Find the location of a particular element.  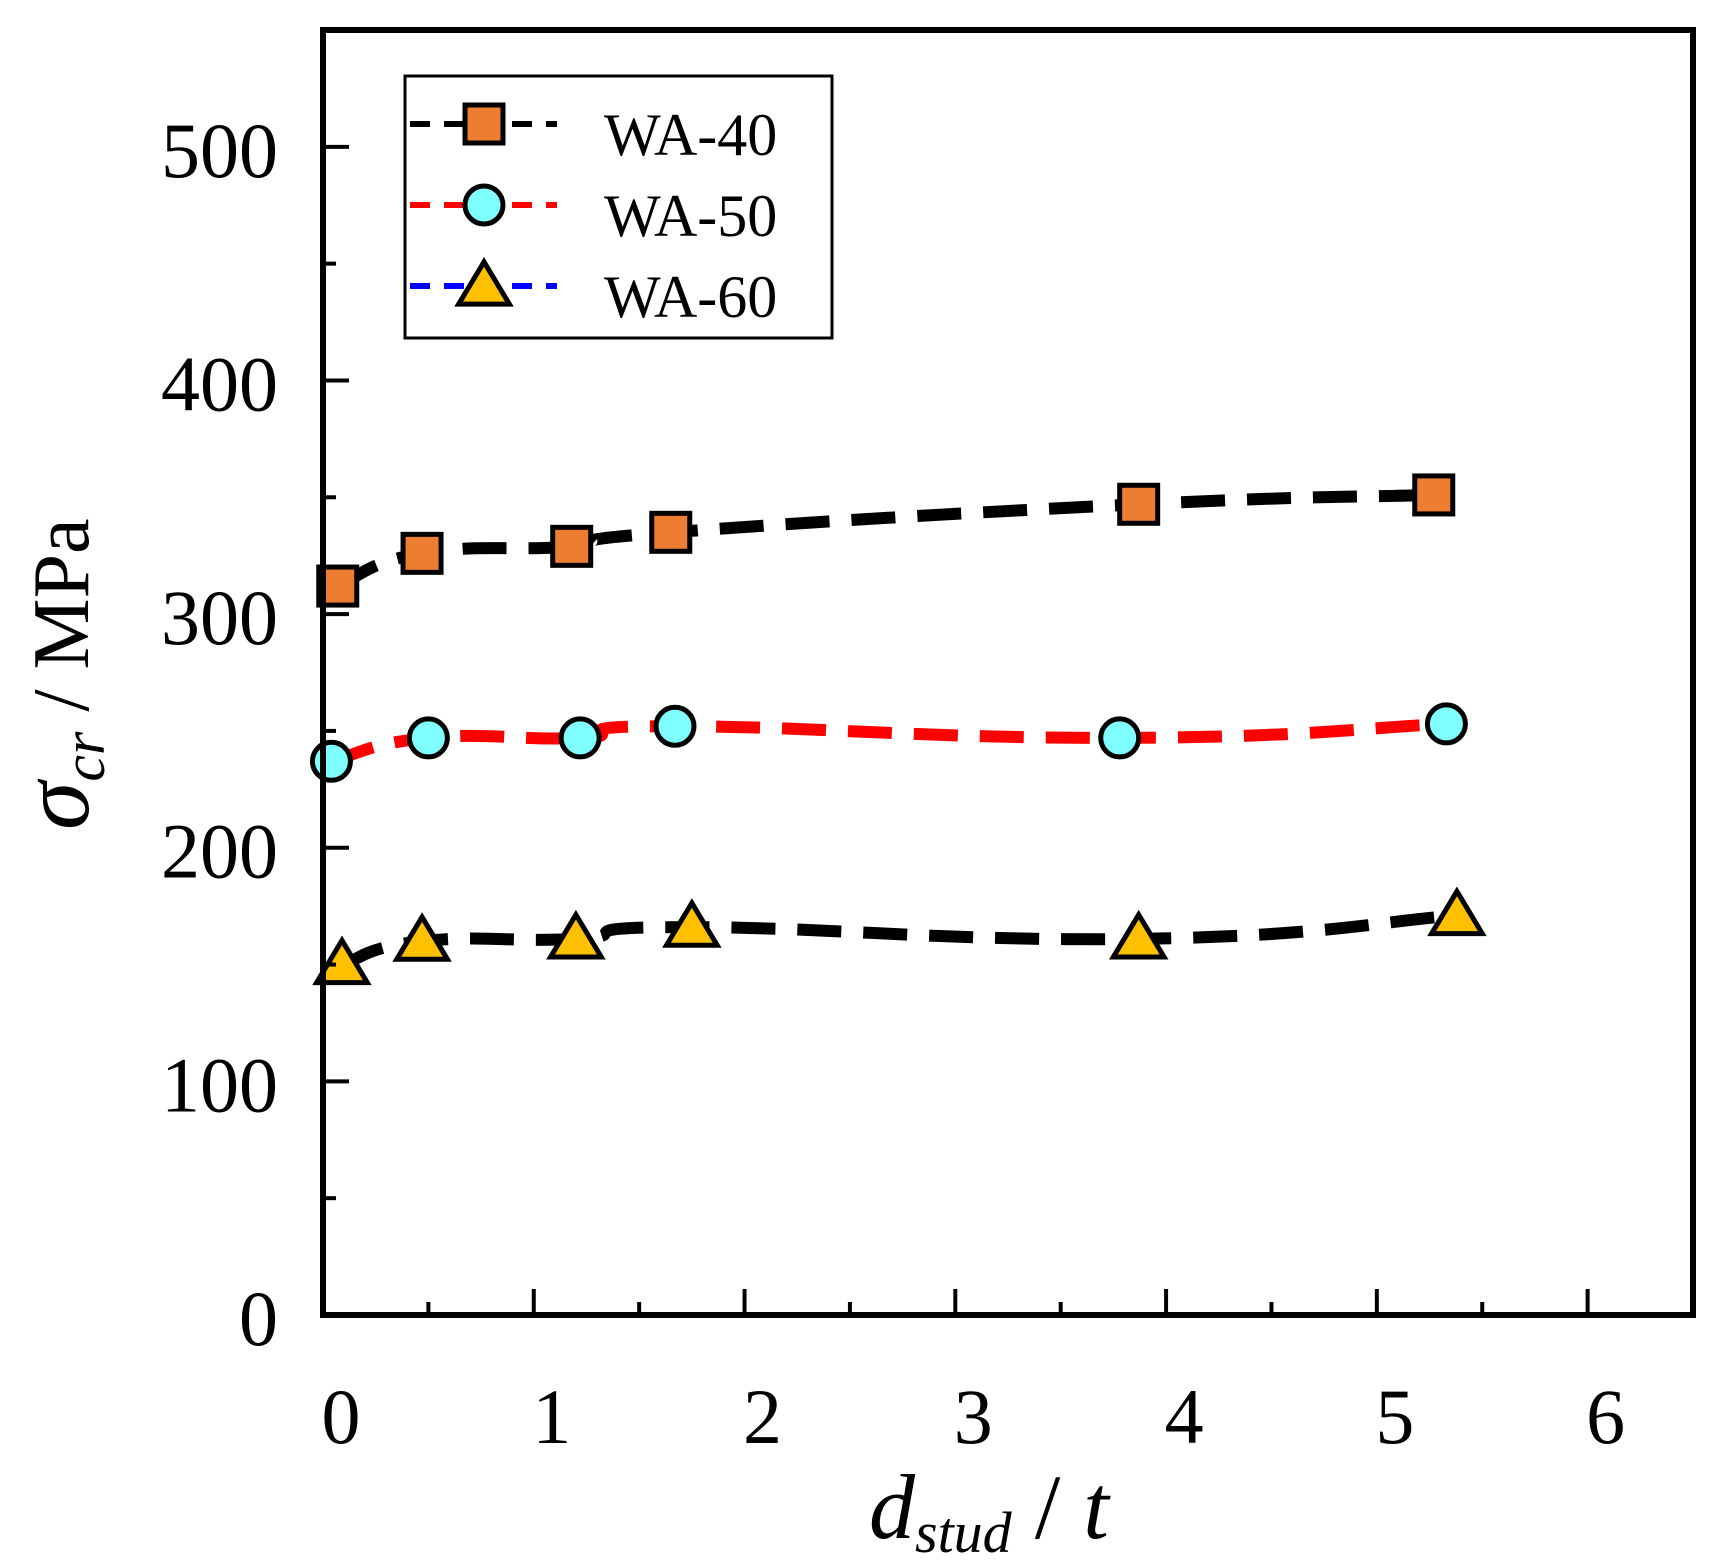

x-tick-label: 1 is located at coordinates (551, 1416).